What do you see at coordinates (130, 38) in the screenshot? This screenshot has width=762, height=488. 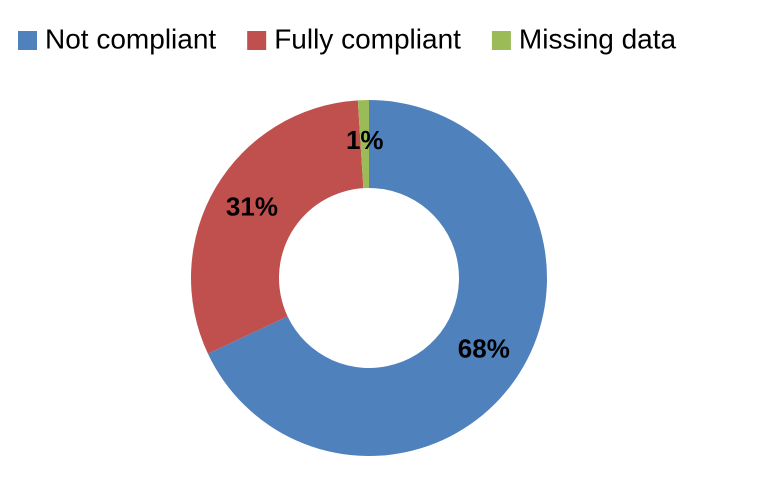 I see `legend-label: Not compliant` at bounding box center [130, 38].